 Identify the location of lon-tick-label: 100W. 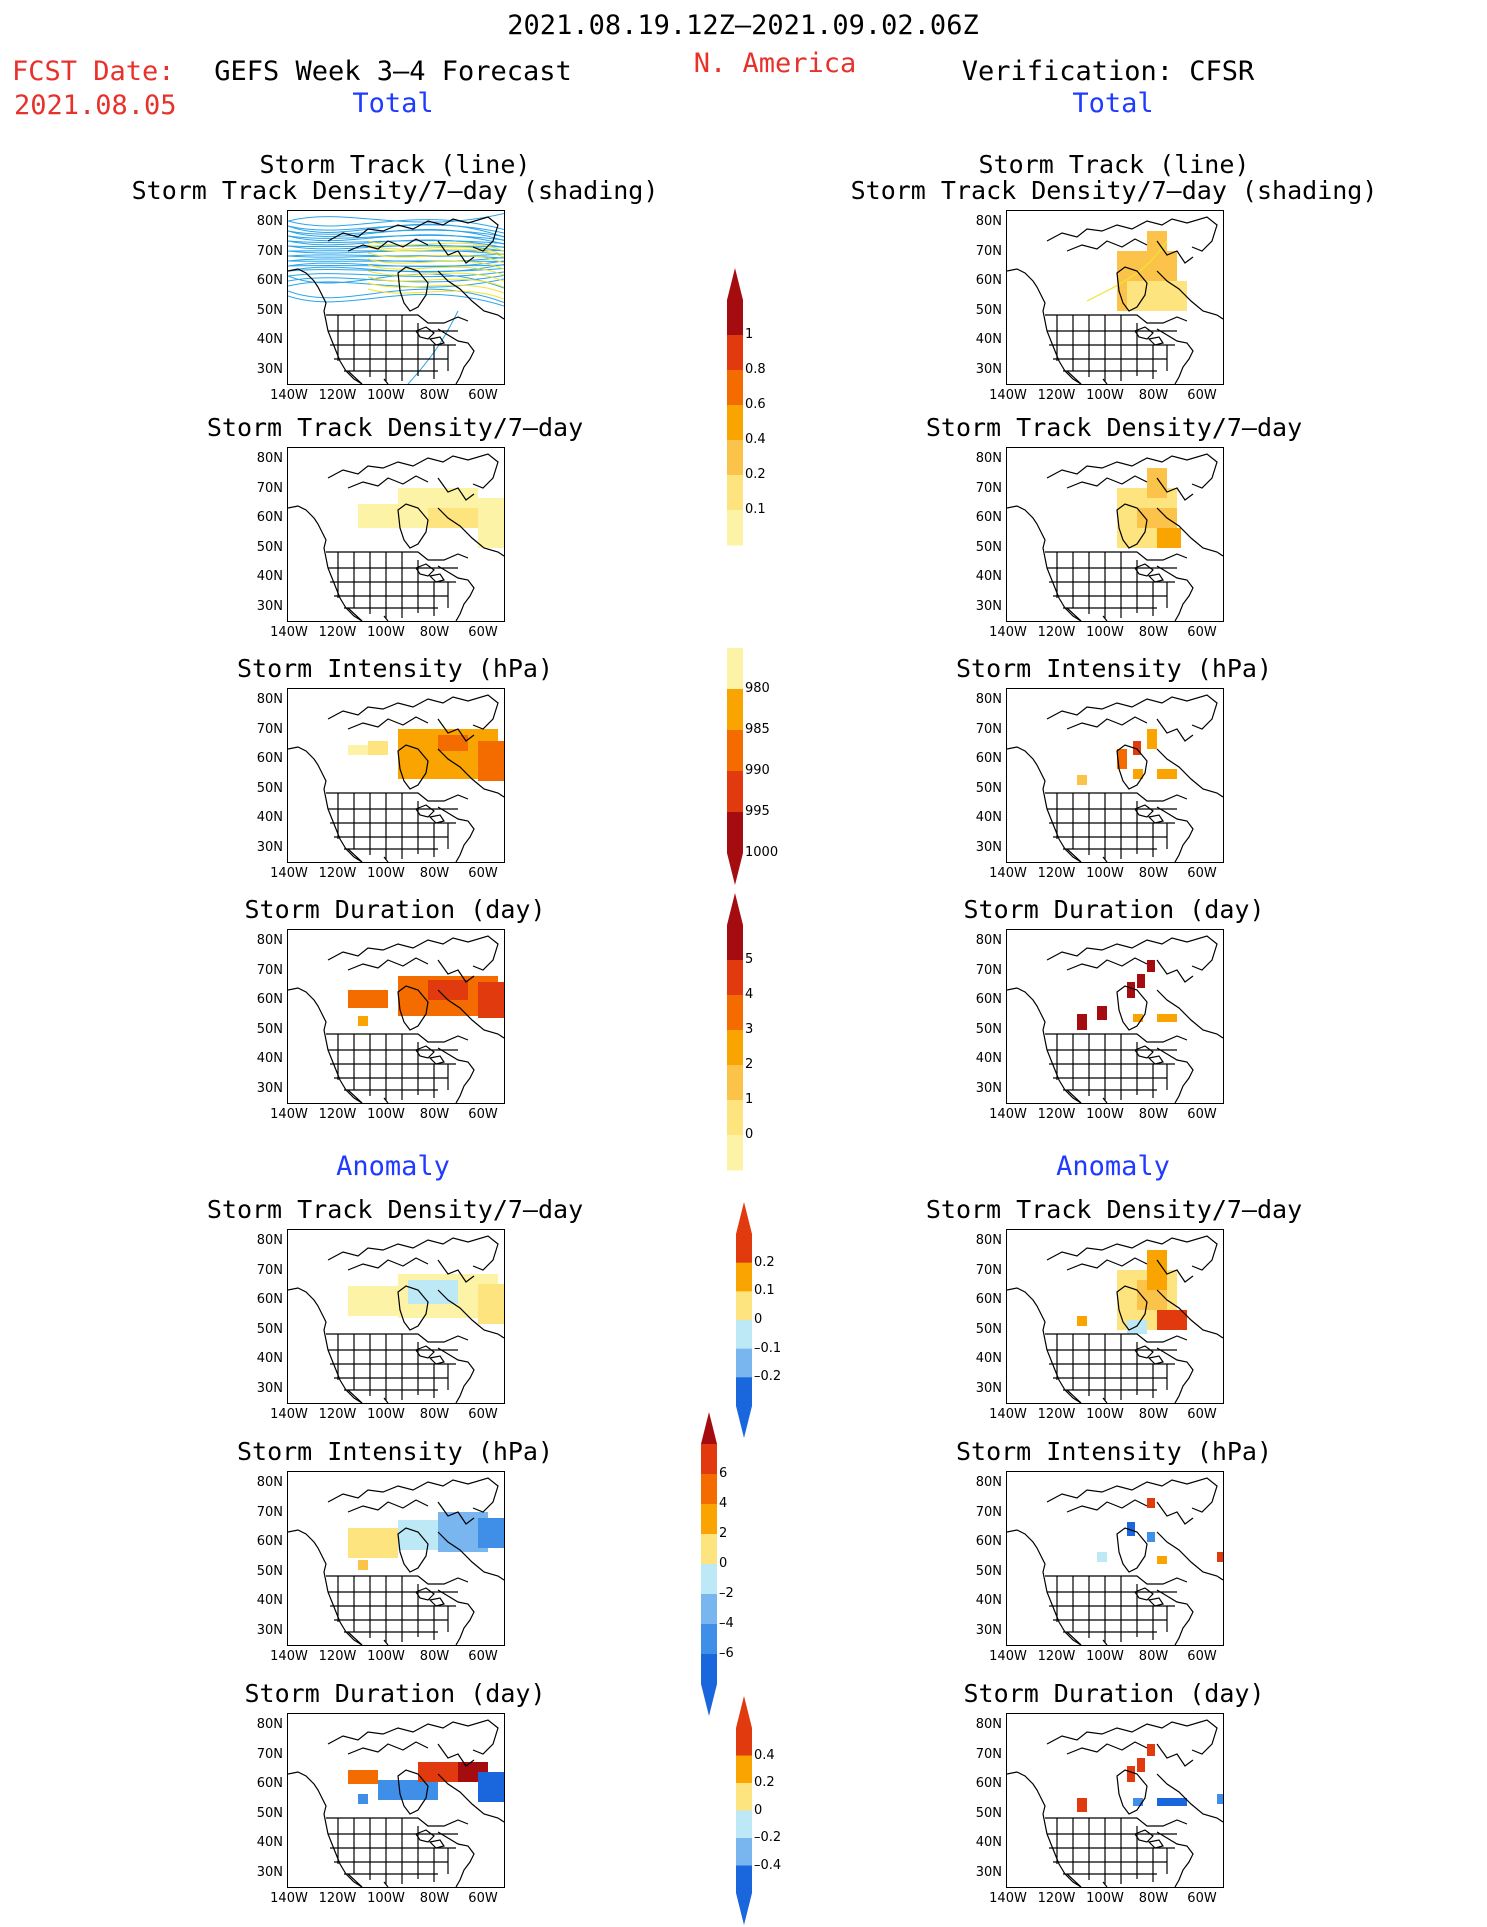
(1105, 395).